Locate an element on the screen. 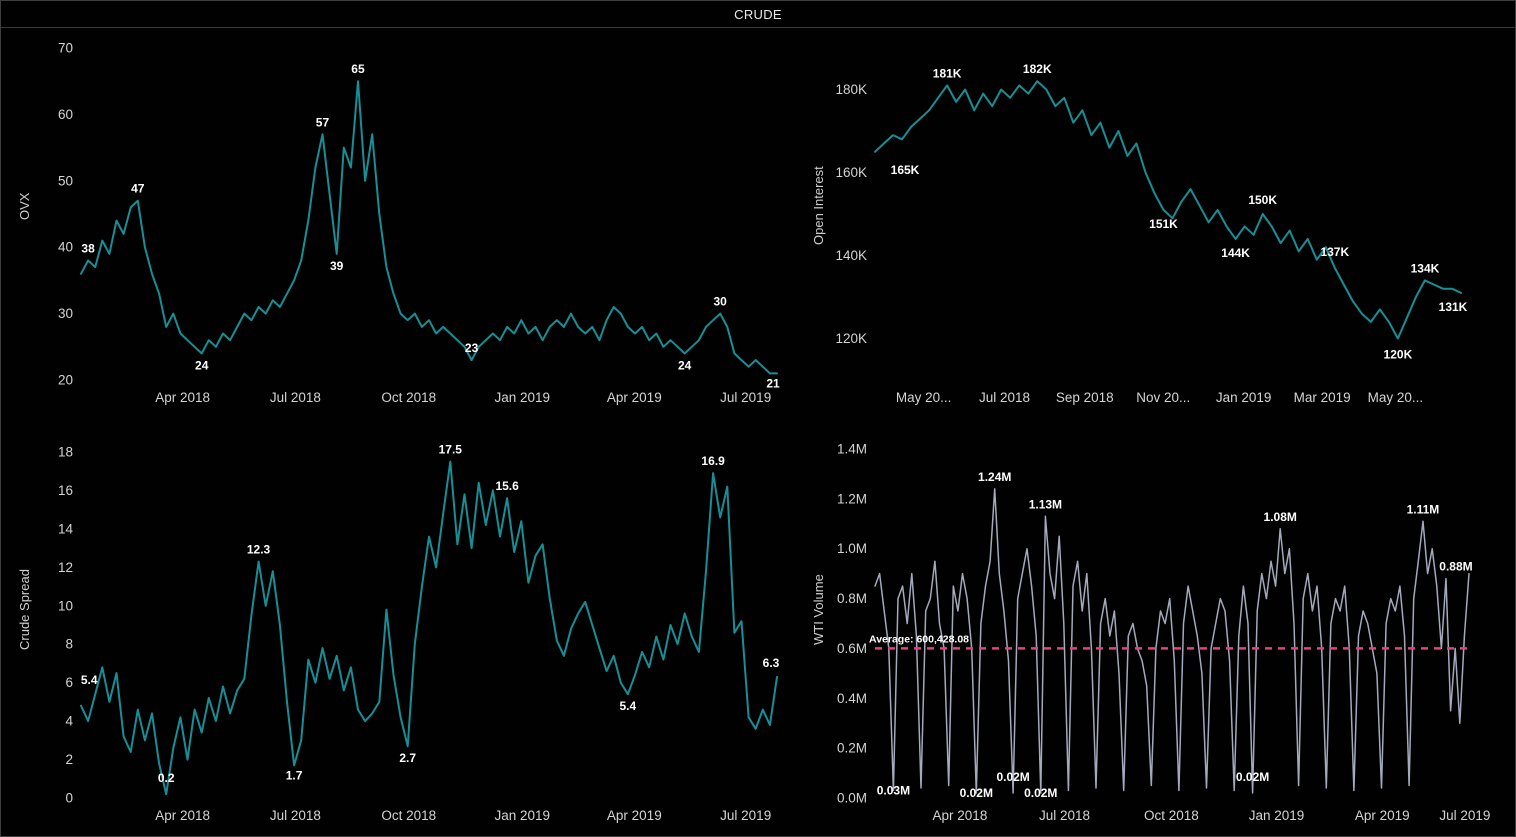 This screenshot has width=1516, height=837. svg-text: Sep 2018 is located at coordinates (1085, 397).